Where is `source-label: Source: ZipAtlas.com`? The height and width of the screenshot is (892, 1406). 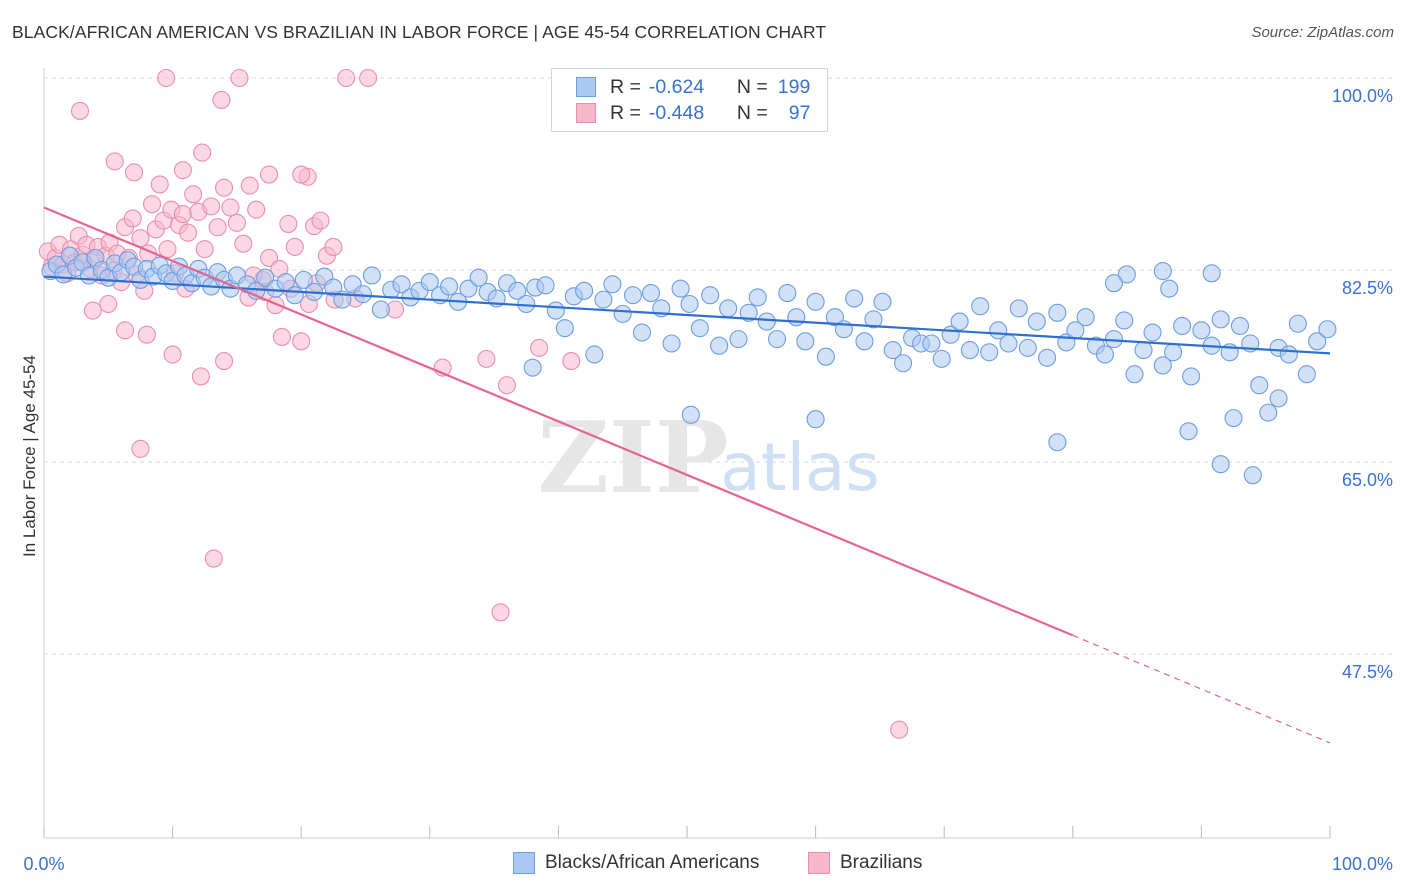 source-label: Source: ZipAtlas.com is located at coordinates (1322, 32).